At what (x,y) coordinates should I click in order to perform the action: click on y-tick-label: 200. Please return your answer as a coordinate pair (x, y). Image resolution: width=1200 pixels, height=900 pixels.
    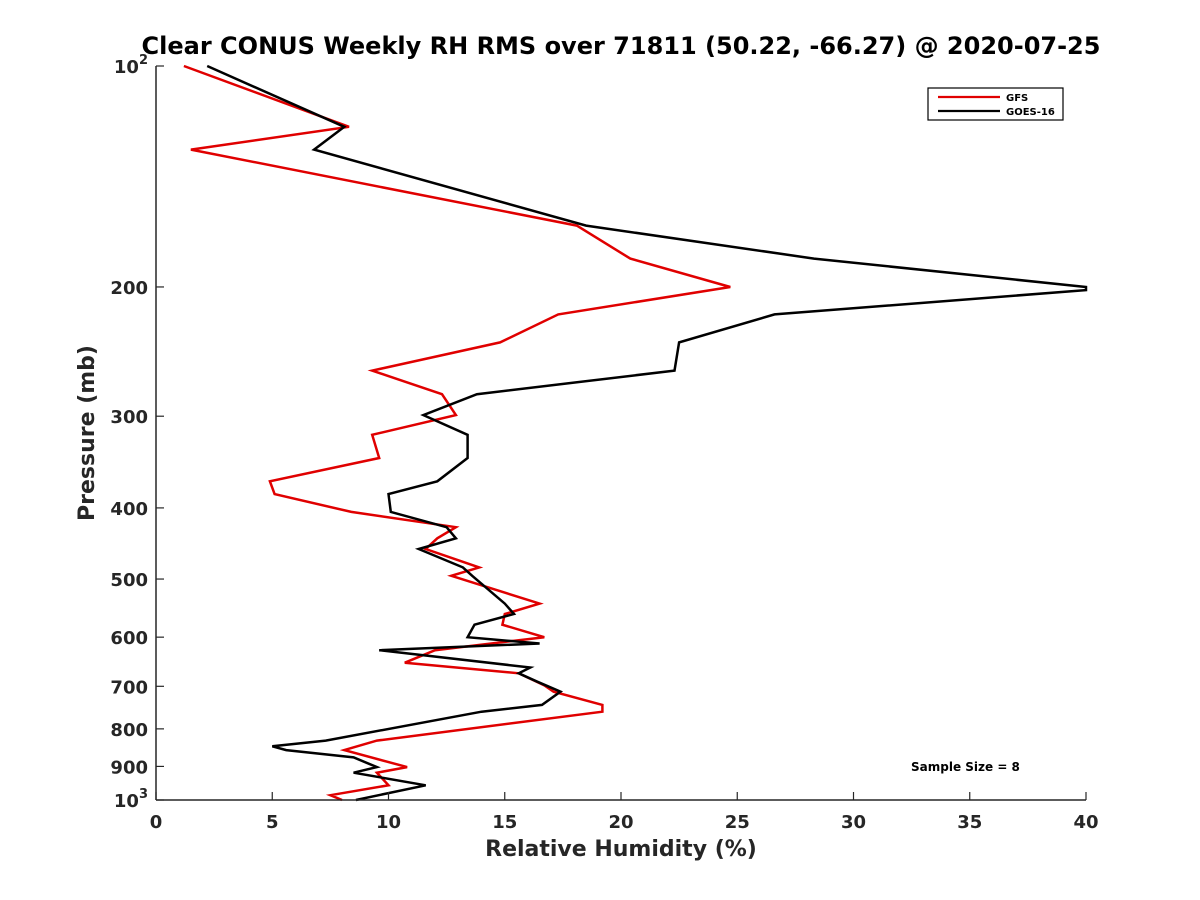
    Looking at the image, I should click on (129, 288).